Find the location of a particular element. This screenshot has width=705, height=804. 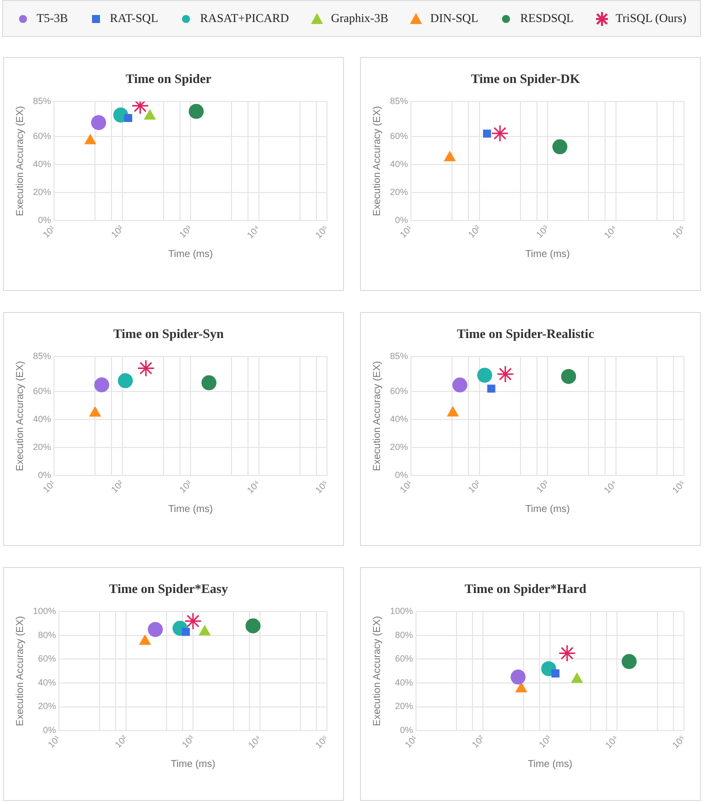

legend-label: TriSQL (Ours) is located at coordinates (651, 18).